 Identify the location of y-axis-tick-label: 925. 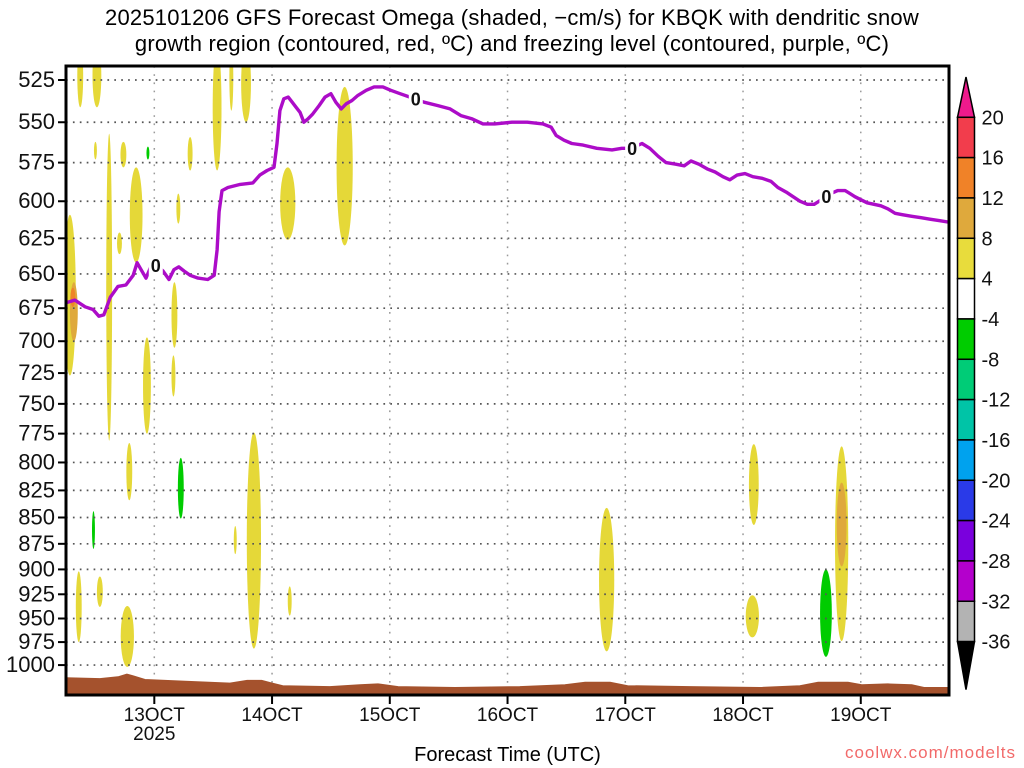
(36, 593).